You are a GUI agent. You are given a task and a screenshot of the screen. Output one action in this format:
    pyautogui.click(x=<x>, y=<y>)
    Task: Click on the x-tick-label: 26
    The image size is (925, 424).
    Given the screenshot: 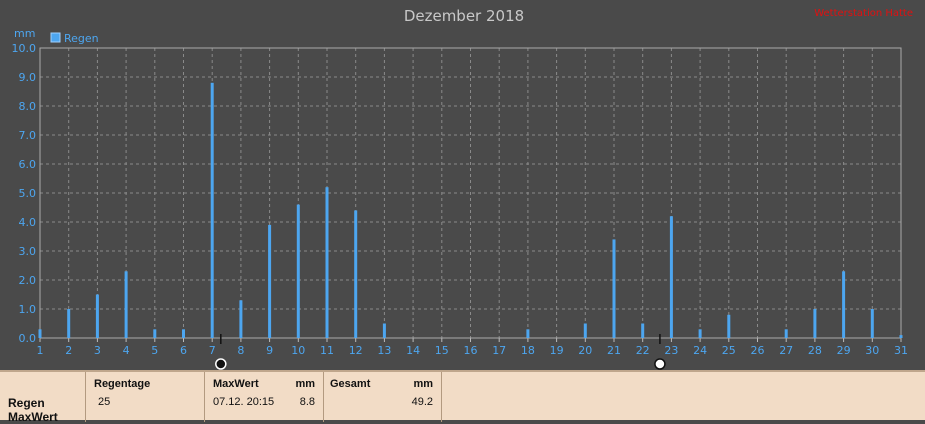 What is the action you would take?
    pyautogui.click(x=758, y=350)
    